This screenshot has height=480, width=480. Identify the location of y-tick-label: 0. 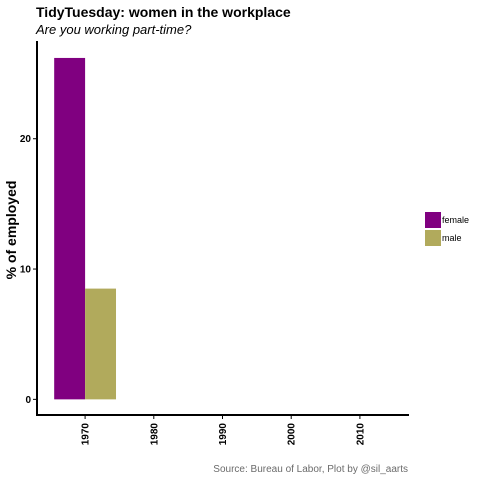
(28, 400).